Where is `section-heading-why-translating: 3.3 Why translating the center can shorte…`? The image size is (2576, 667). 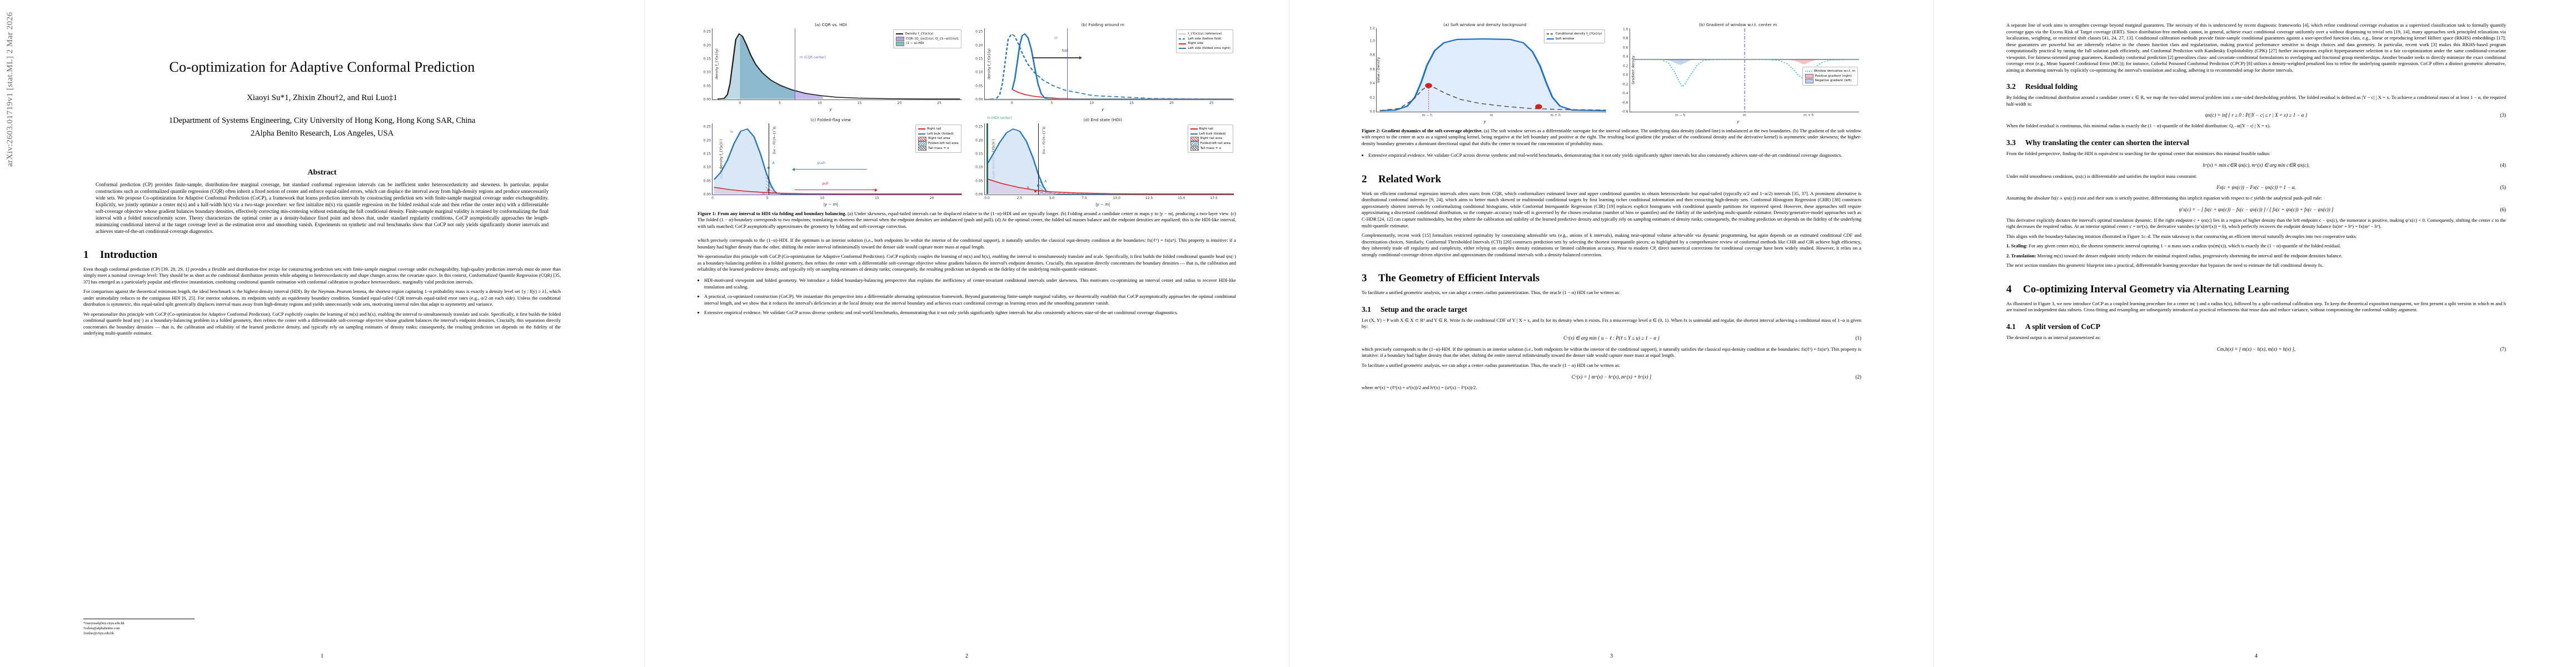
section-heading-why-translating: 3.3 Why translating the center can shorte… is located at coordinates (2256, 142).